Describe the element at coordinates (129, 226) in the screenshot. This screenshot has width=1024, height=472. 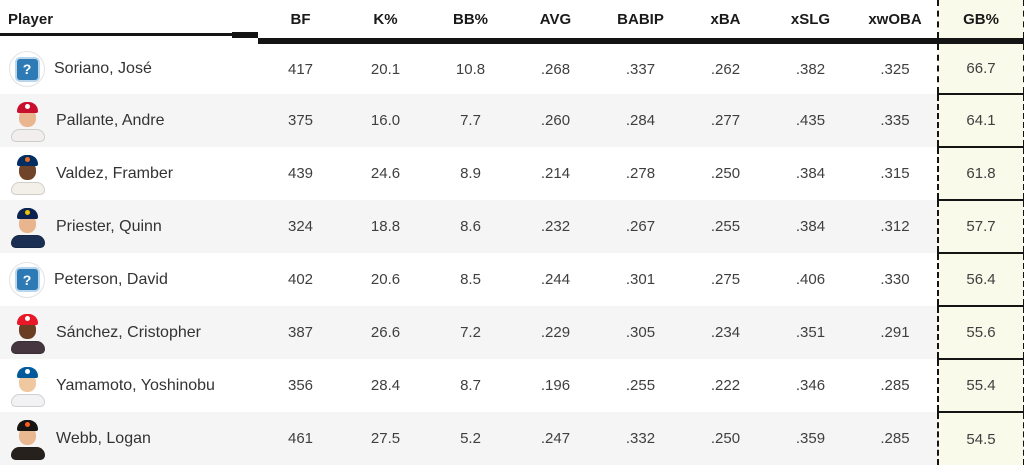
I see `player-cell: Priester, Quinn` at that location.